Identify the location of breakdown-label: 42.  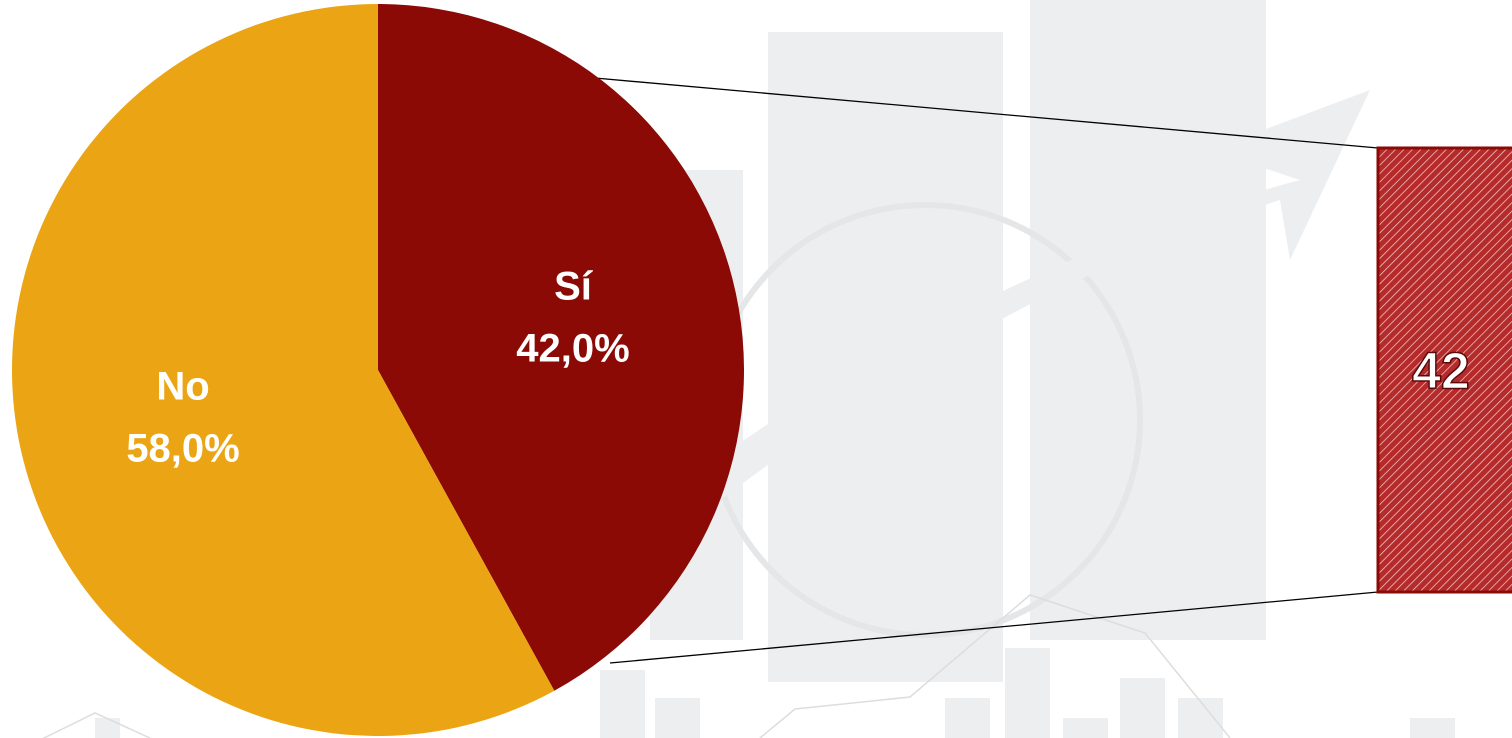
(1441, 372).